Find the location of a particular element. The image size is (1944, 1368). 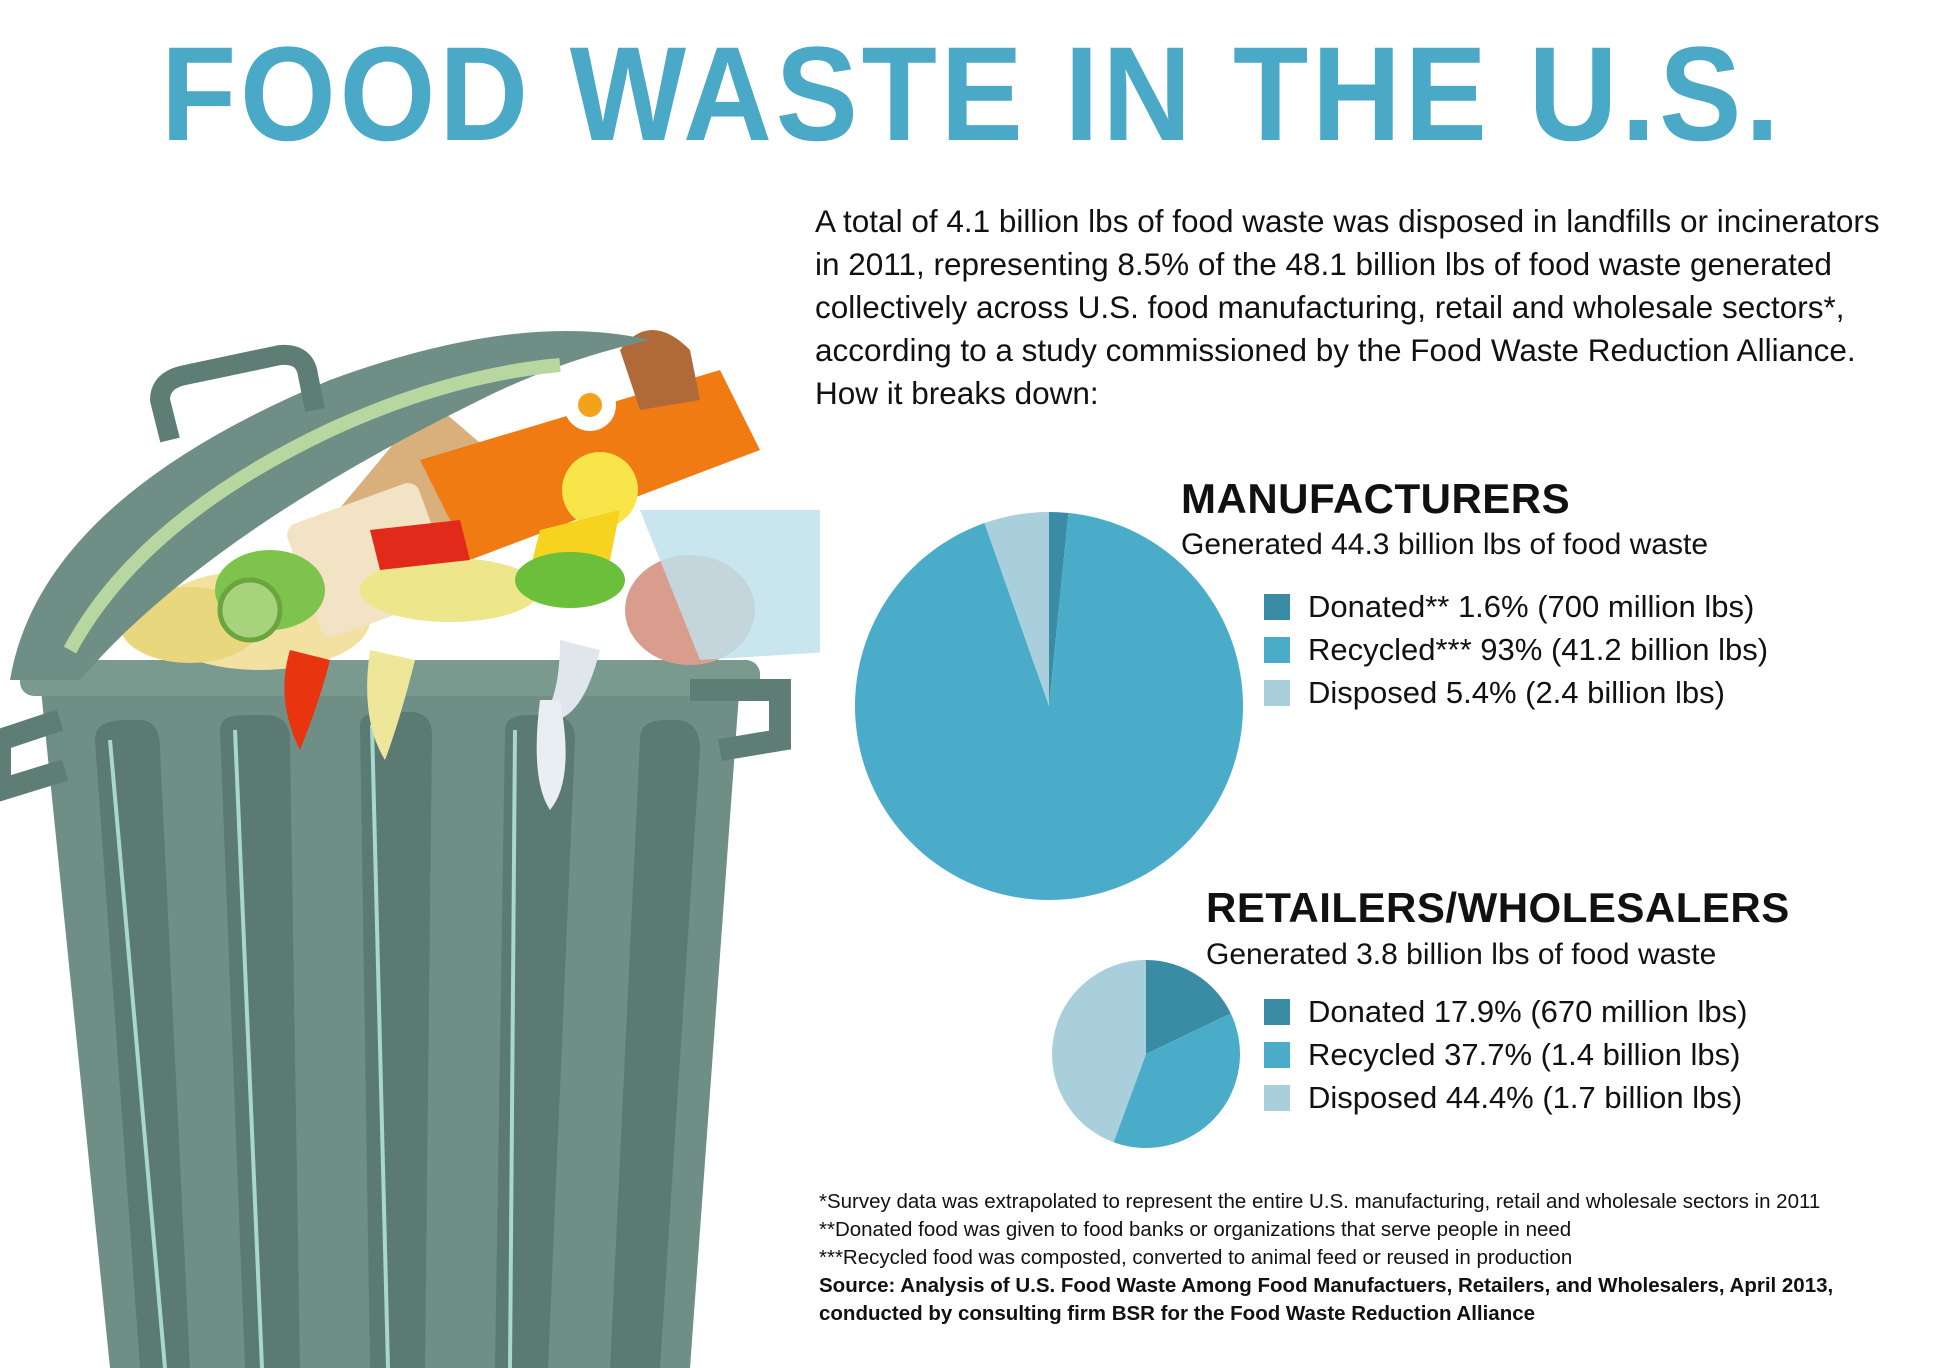

legend-item-recycled: Recycled 37.7% (1.4 billion lbs) is located at coordinates (1505, 1054).